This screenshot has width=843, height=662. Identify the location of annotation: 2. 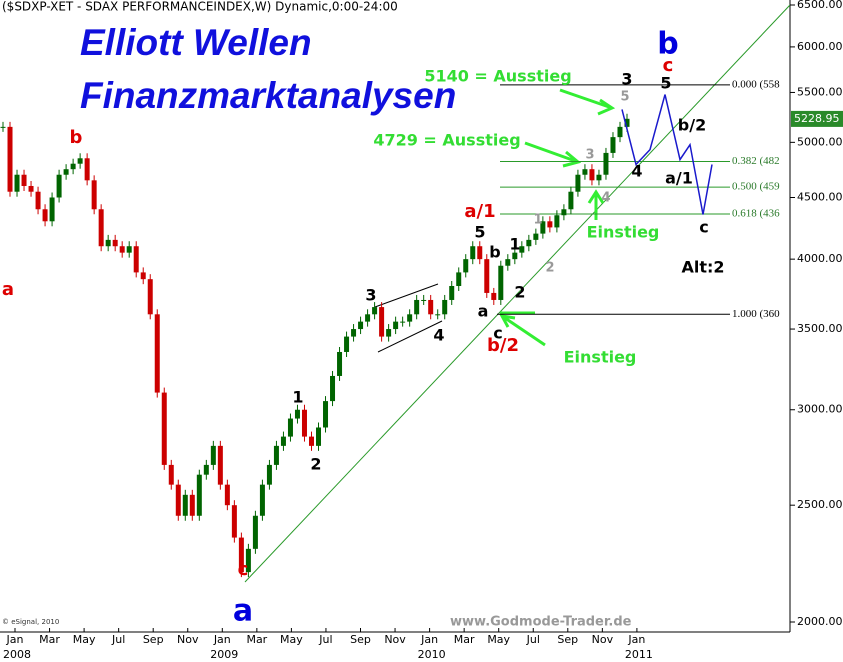
(315, 464).